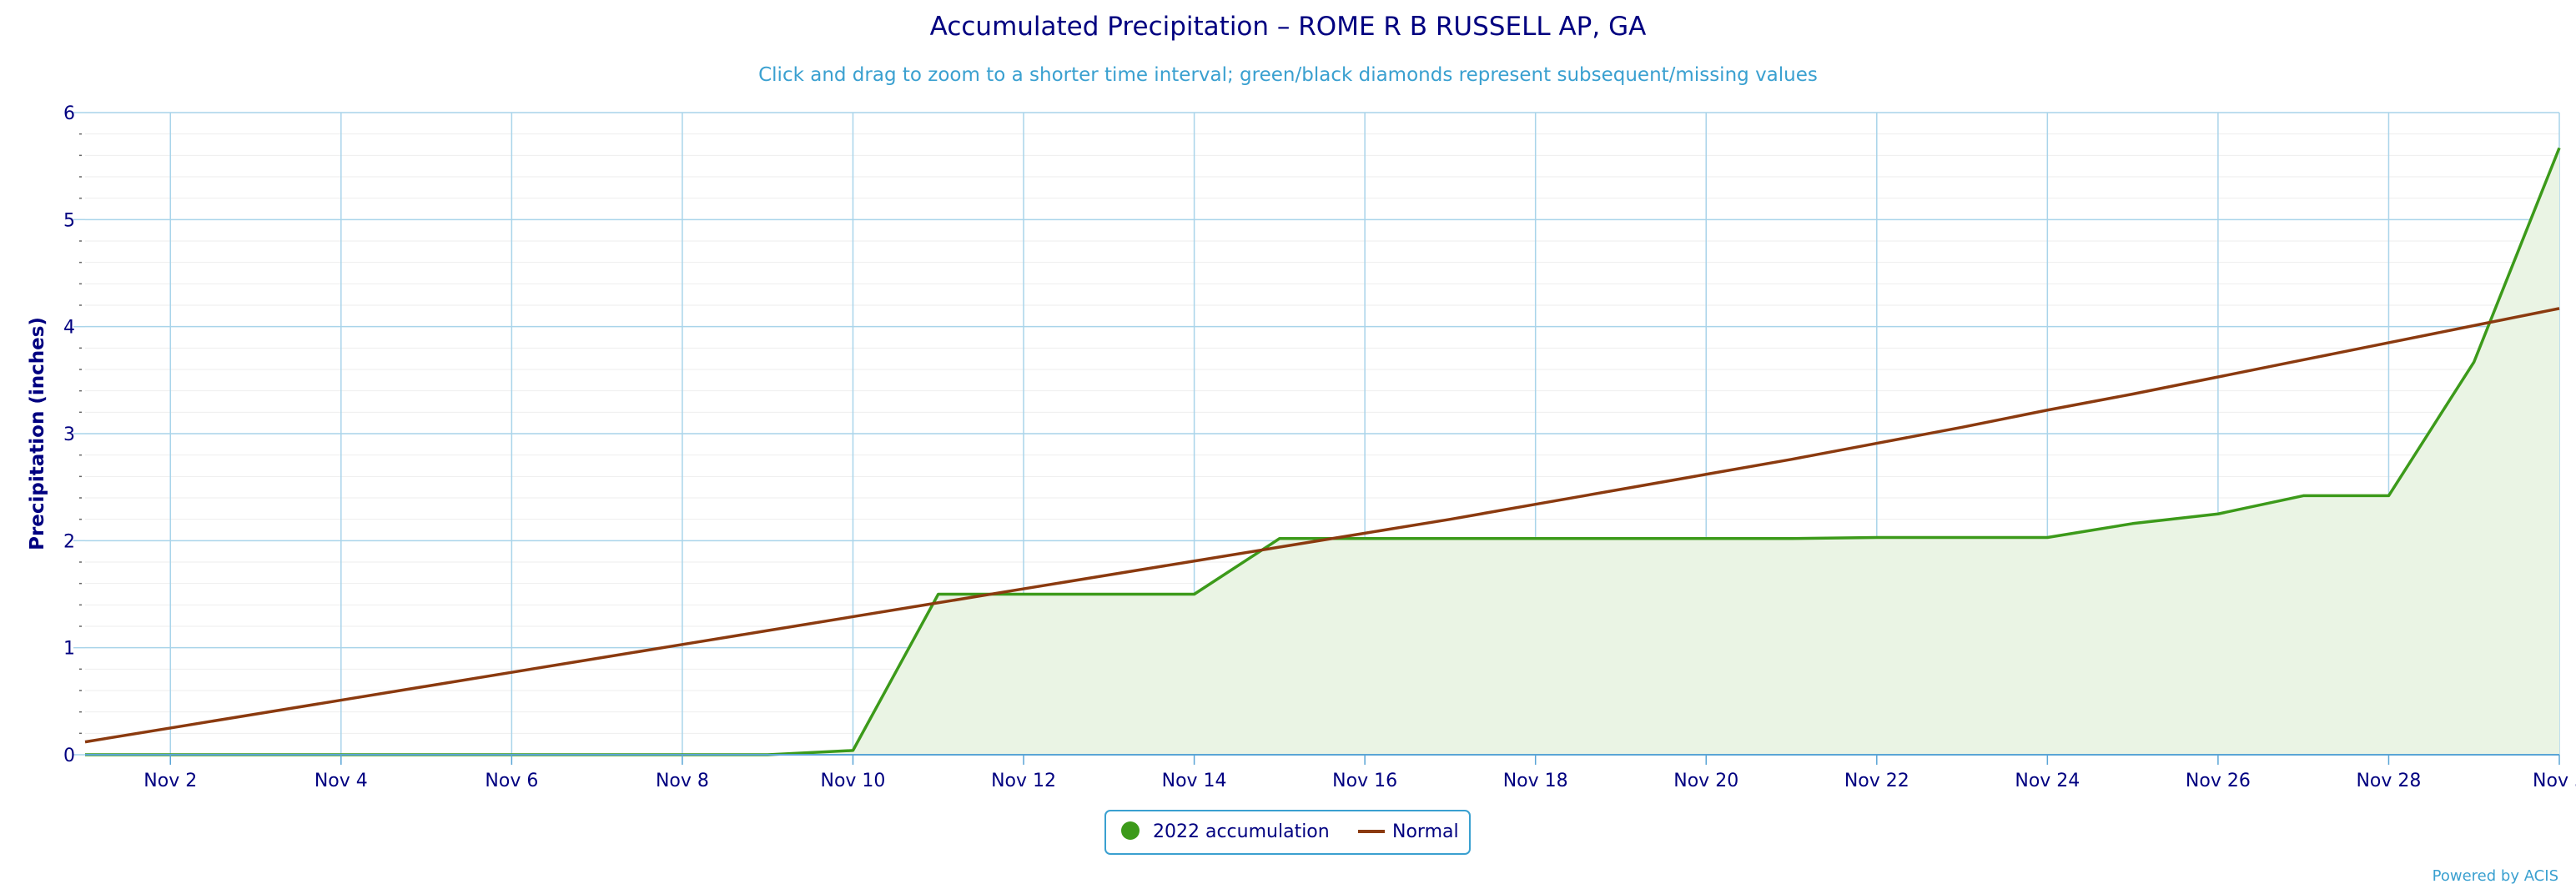 The height and width of the screenshot is (889, 2576). I want to click on legend-item-normal: Normal, so click(1408, 831).